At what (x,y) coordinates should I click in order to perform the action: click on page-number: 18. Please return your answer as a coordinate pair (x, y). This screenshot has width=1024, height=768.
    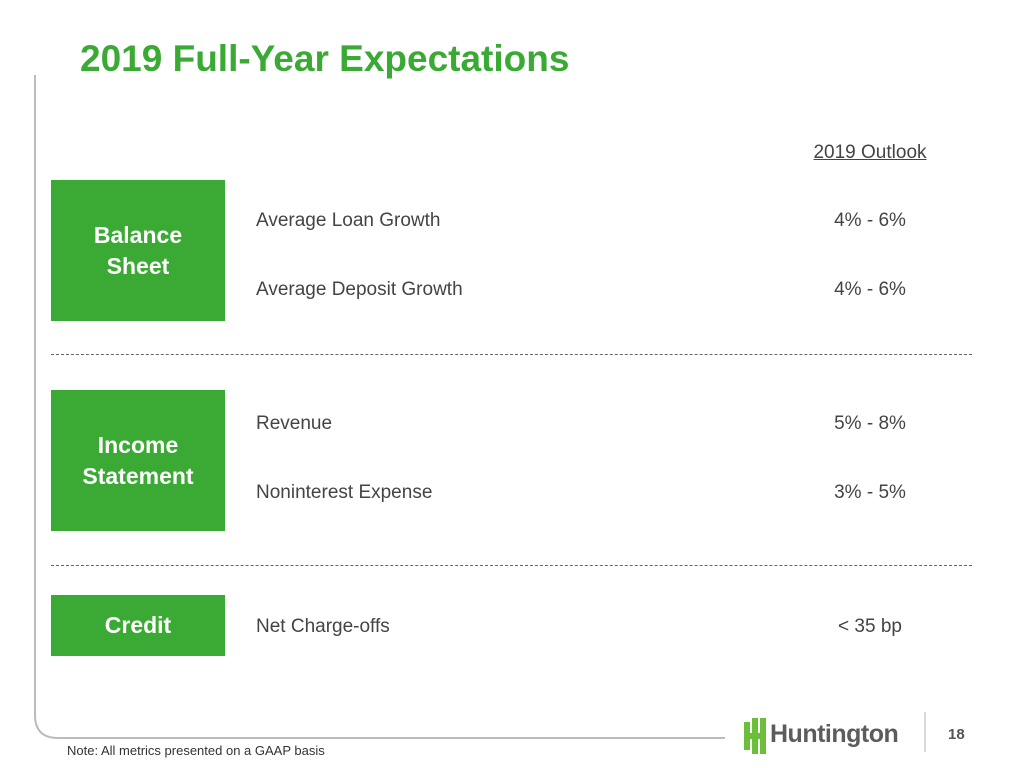
    Looking at the image, I should click on (956, 734).